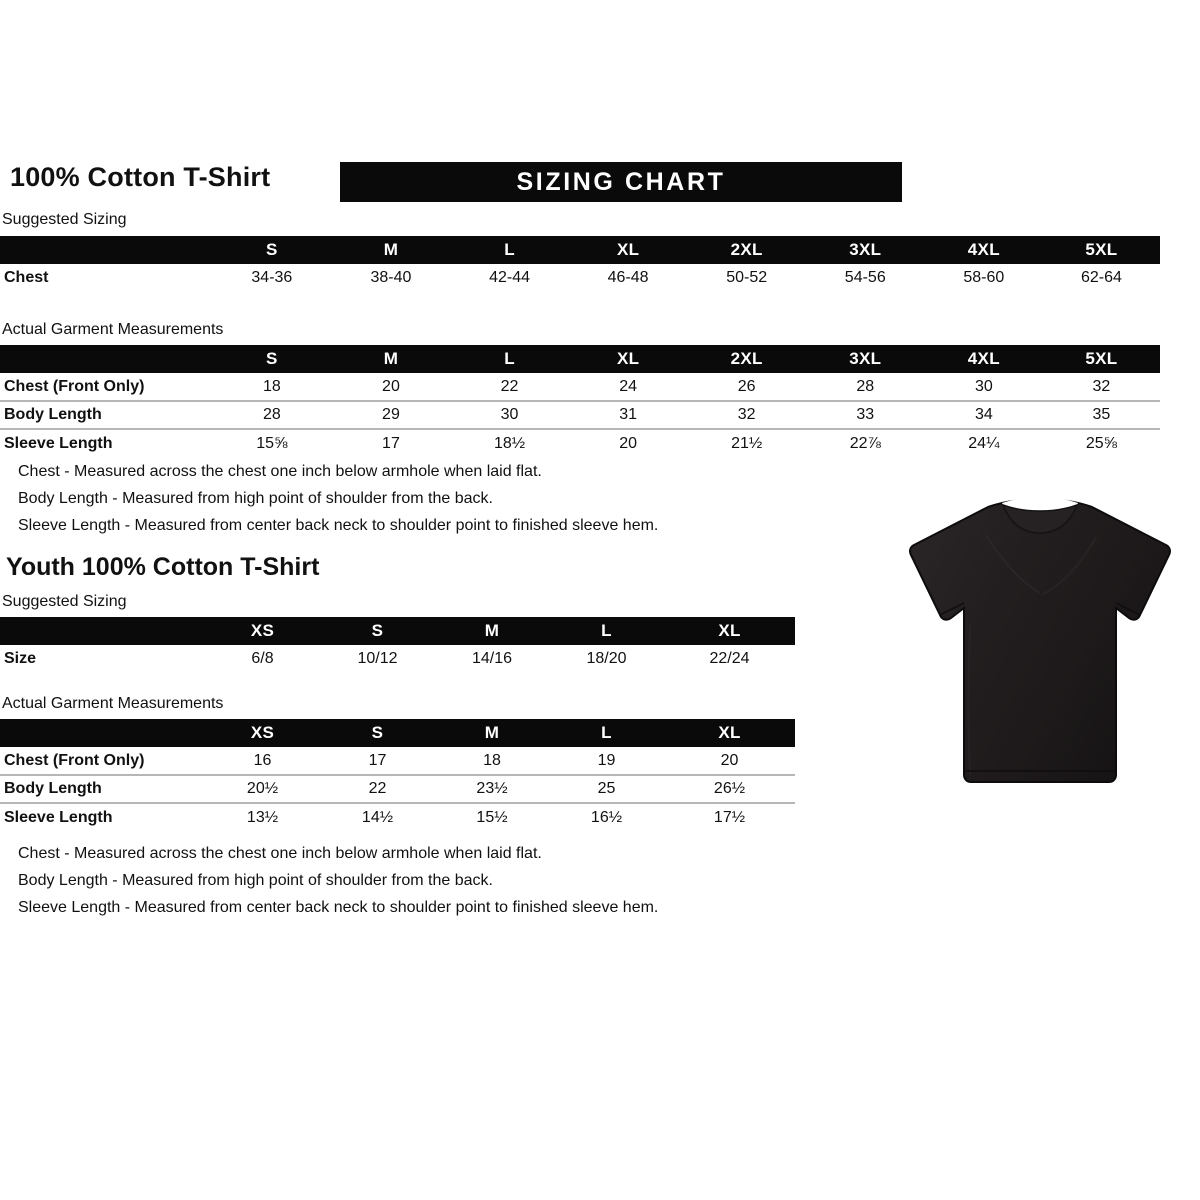 This screenshot has height=1200, width=1200. Describe the element at coordinates (377, 631) in the screenshot. I see `youth-suggested-column-header-s: S` at that location.